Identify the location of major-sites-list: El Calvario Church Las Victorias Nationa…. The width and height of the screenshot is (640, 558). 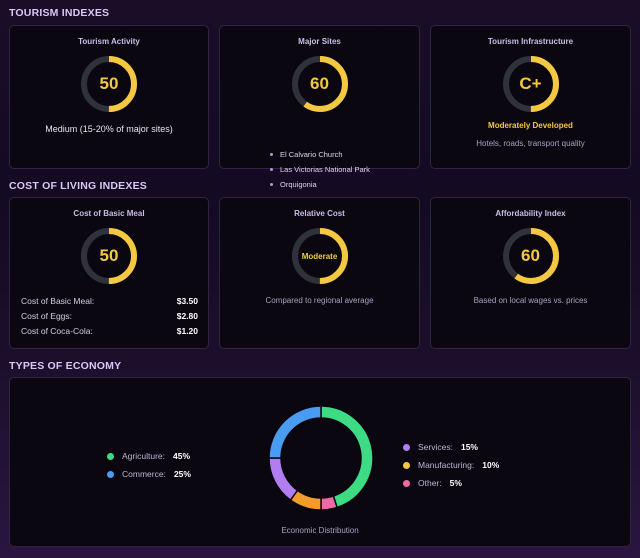
(320, 169).